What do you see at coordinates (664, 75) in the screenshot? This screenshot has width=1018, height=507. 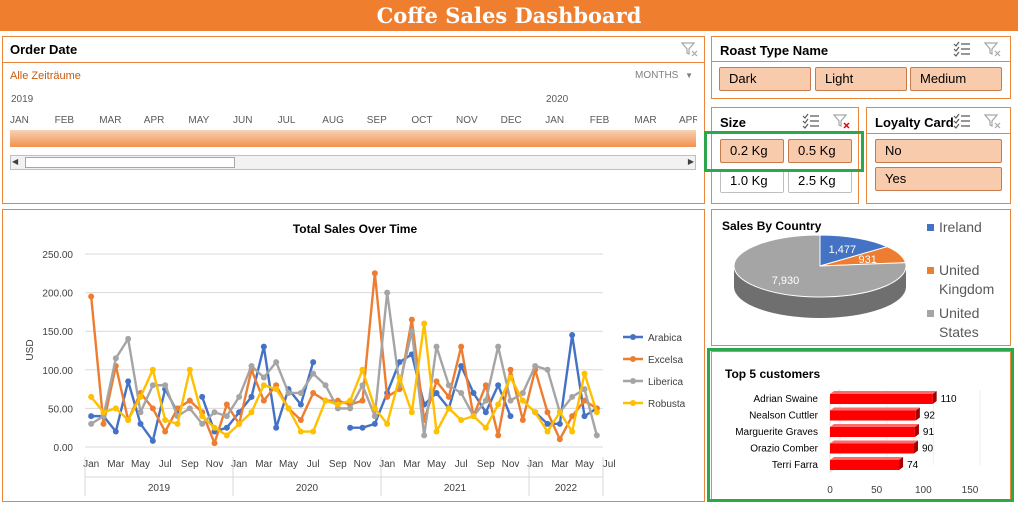 I see `time-level-dropdown: MONTHS ▼` at bounding box center [664, 75].